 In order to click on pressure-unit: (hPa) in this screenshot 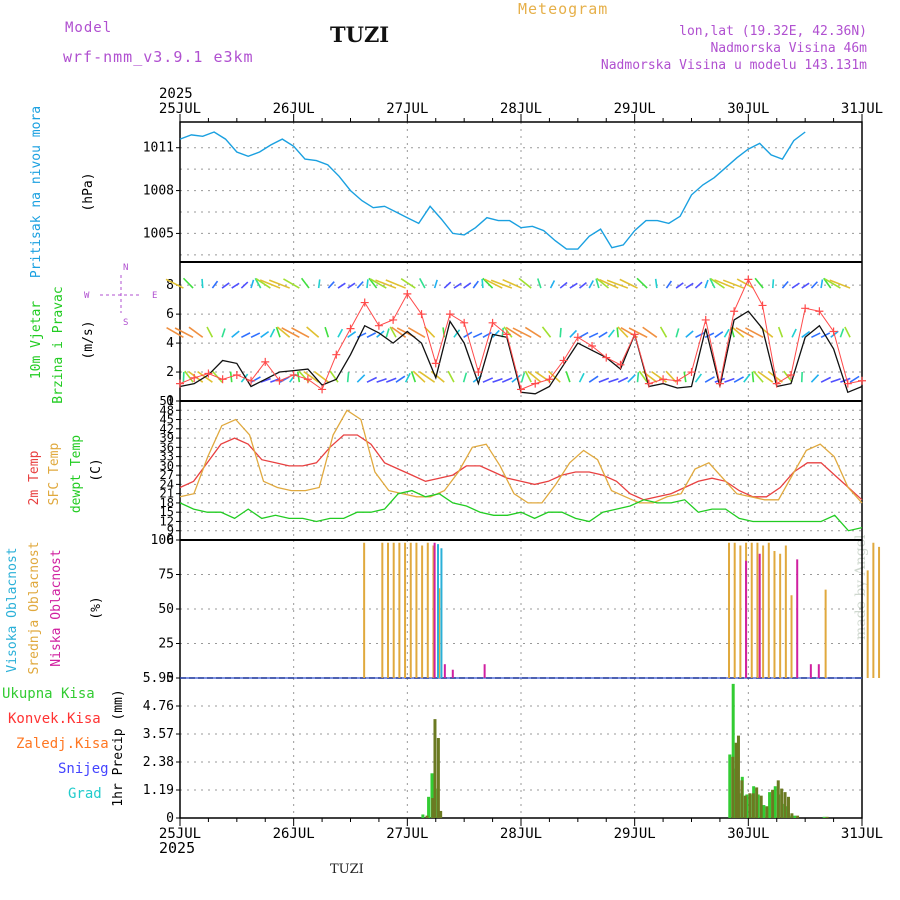, I will do `click(88, 191)`.